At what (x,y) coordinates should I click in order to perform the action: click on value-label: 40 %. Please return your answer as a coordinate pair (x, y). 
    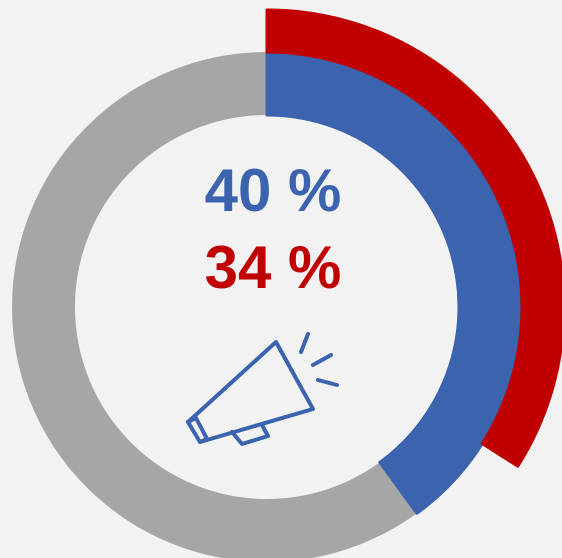
    Looking at the image, I should click on (273, 190).